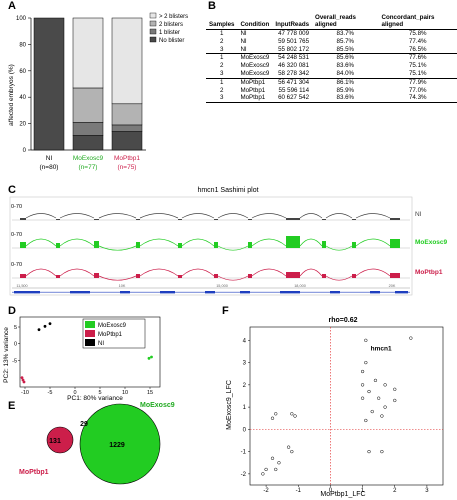 The width and height of the screenshot is (457, 500). Describe the element at coordinates (417, 22) in the screenshot. I see `col-header-concordant-aligned: Concordant_pairs aligned` at that location.